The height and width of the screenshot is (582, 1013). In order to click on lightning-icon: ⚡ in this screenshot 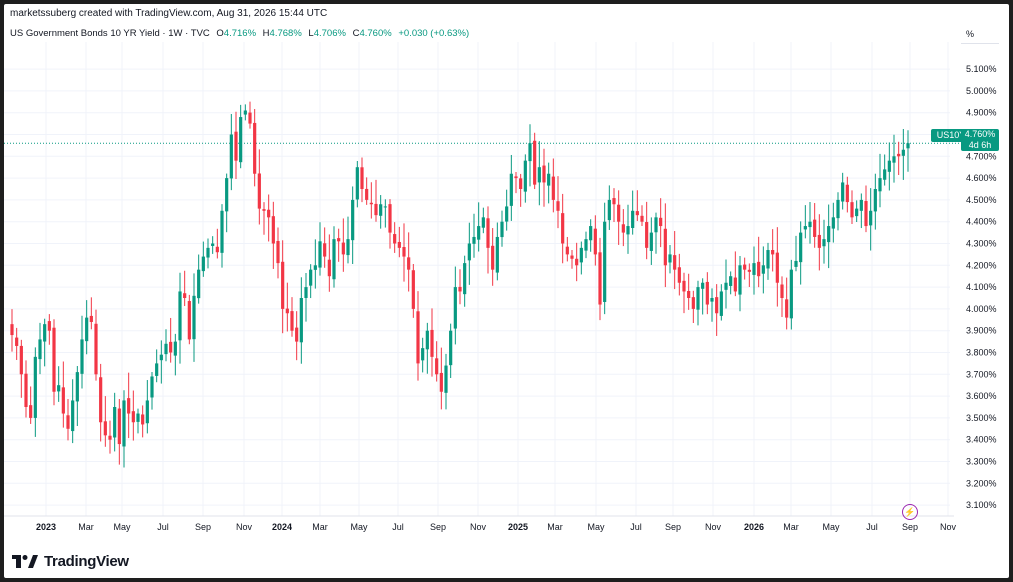, I will do `click(910, 512)`.